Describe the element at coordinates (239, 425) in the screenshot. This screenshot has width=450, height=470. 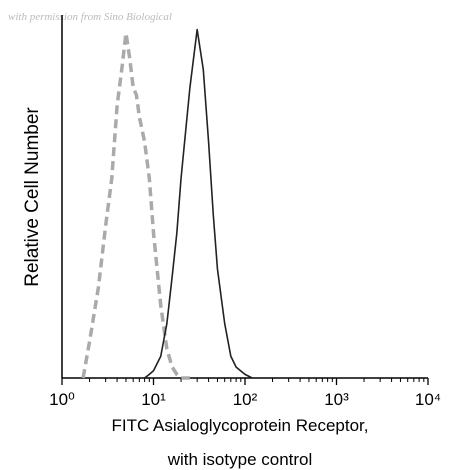
I see `x-axis-label: FITC Asialoglycoprotein Receptor,` at that location.